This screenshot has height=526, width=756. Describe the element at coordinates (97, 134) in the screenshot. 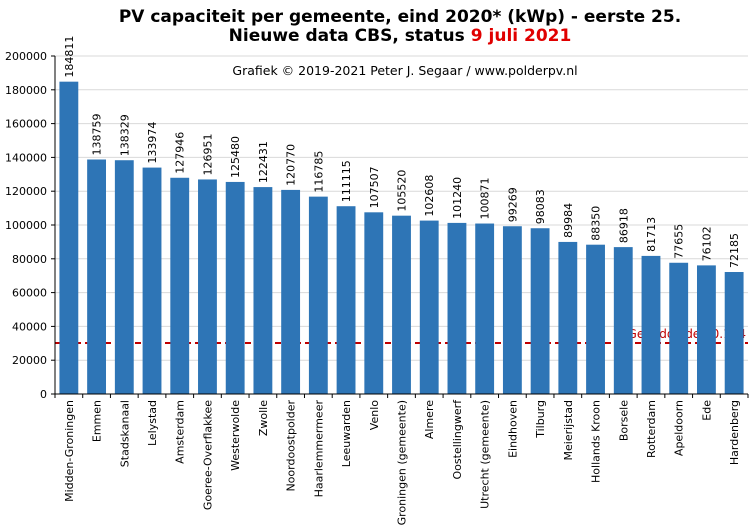

I see `data-label: 138759` at that location.